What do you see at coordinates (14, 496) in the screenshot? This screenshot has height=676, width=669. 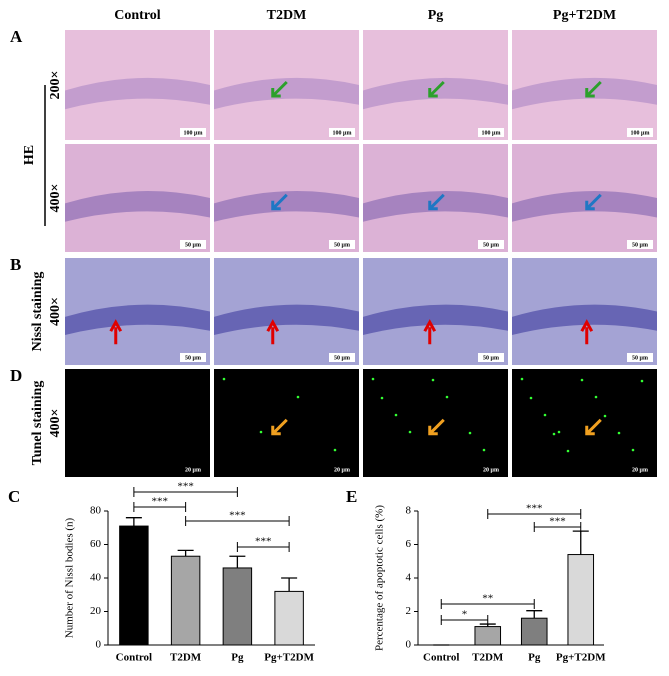 I see `panel-letter: C` at bounding box center [14, 496].